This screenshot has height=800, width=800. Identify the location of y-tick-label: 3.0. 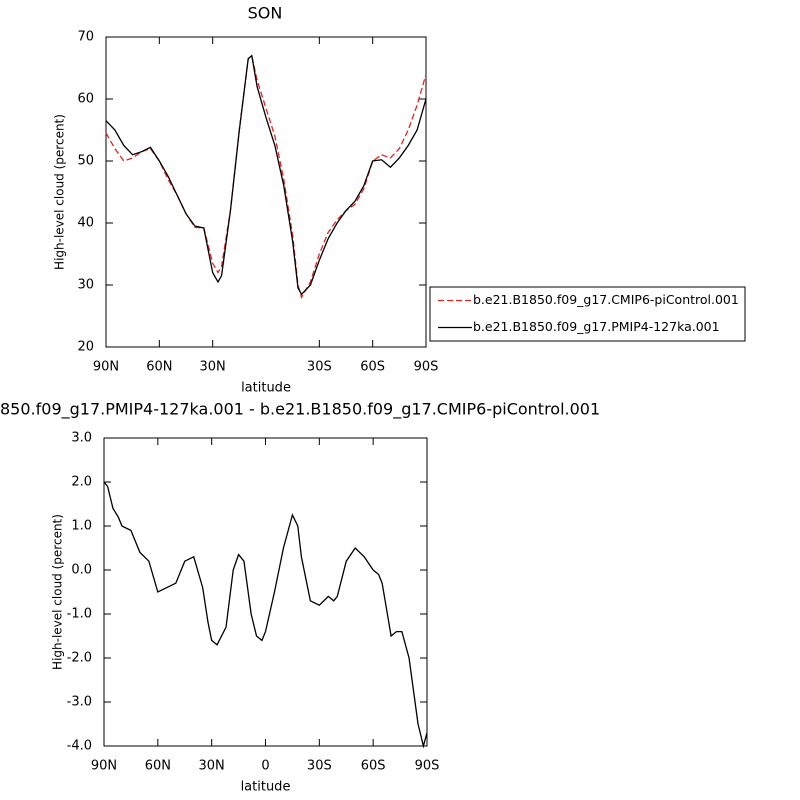
(81, 438).